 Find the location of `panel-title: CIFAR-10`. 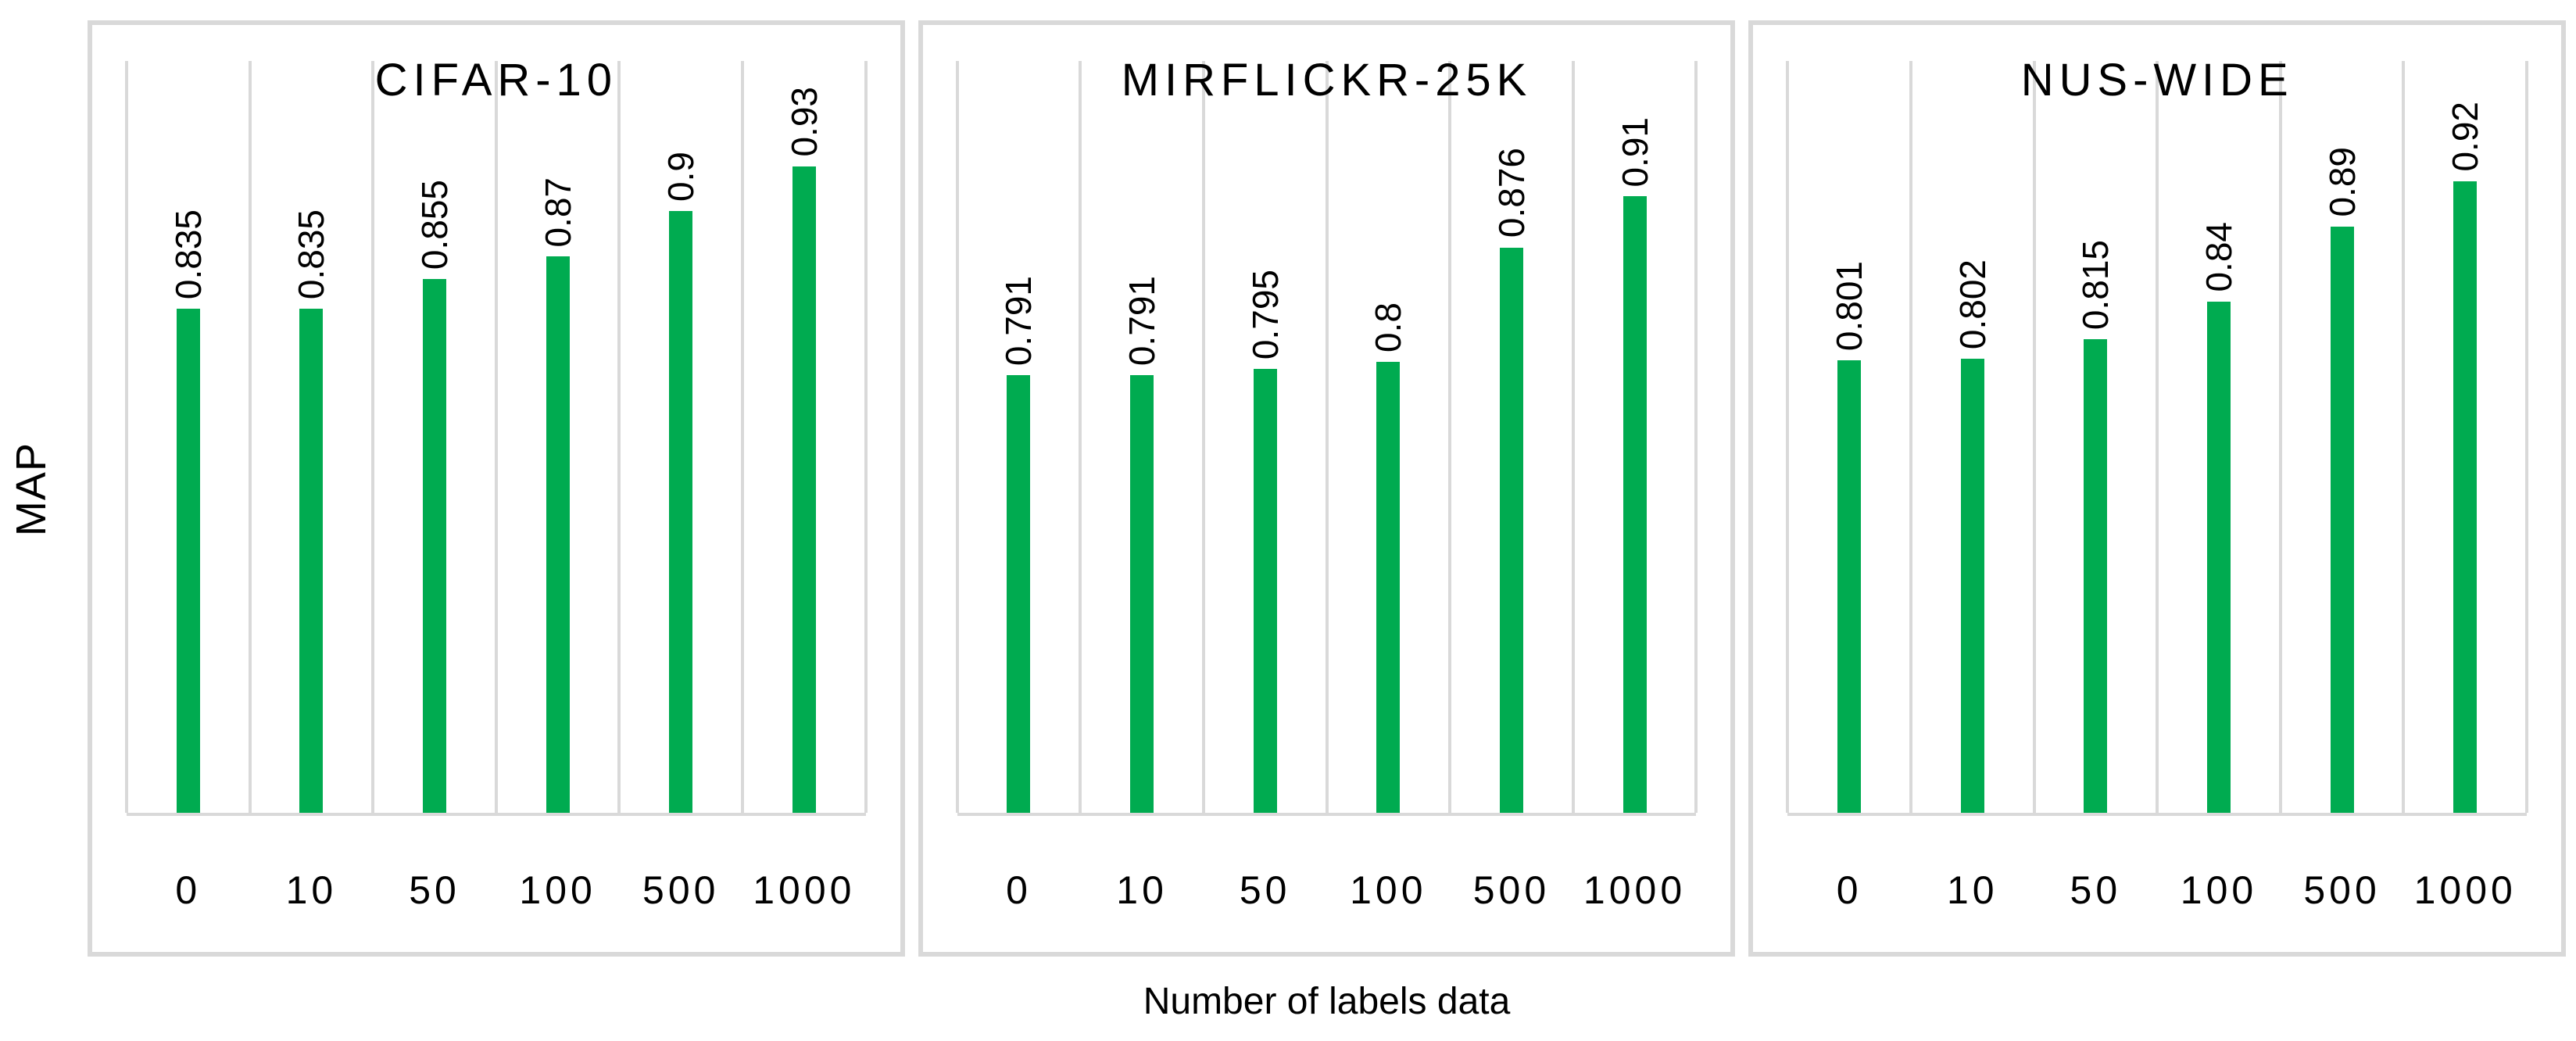

panel-title: CIFAR-10 is located at coordinates (495, 81).